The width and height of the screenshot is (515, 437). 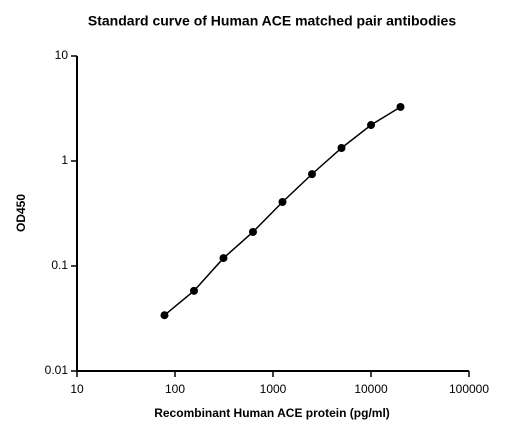 I want to click on x-axis-label: Recombinant Human ACE protein (pg/ml), so click(x=272, y=413).